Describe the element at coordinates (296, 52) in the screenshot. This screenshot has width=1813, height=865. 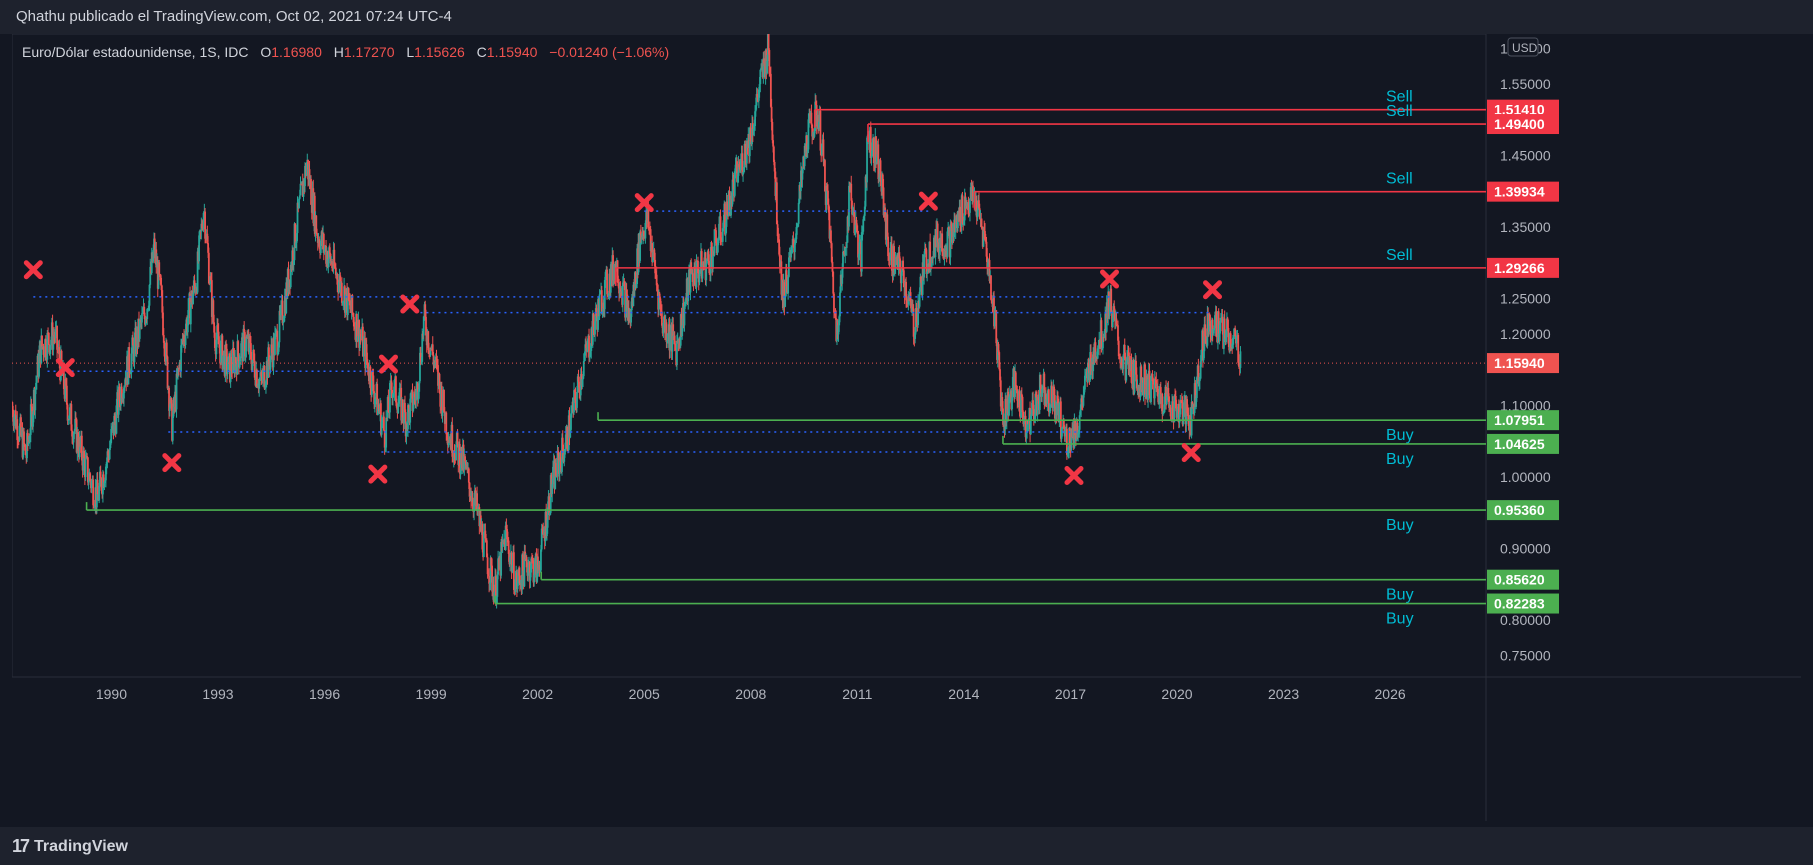
I see `open-value: 1.16980` at that location.